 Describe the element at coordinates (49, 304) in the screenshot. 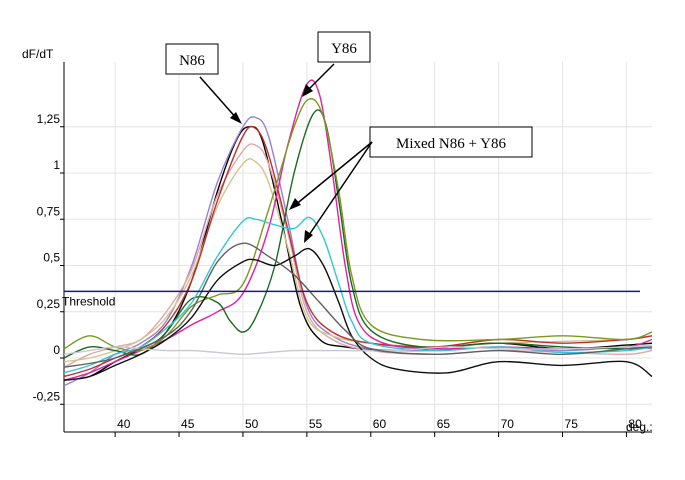

I see `y-tick-label: 0,25` at that location.